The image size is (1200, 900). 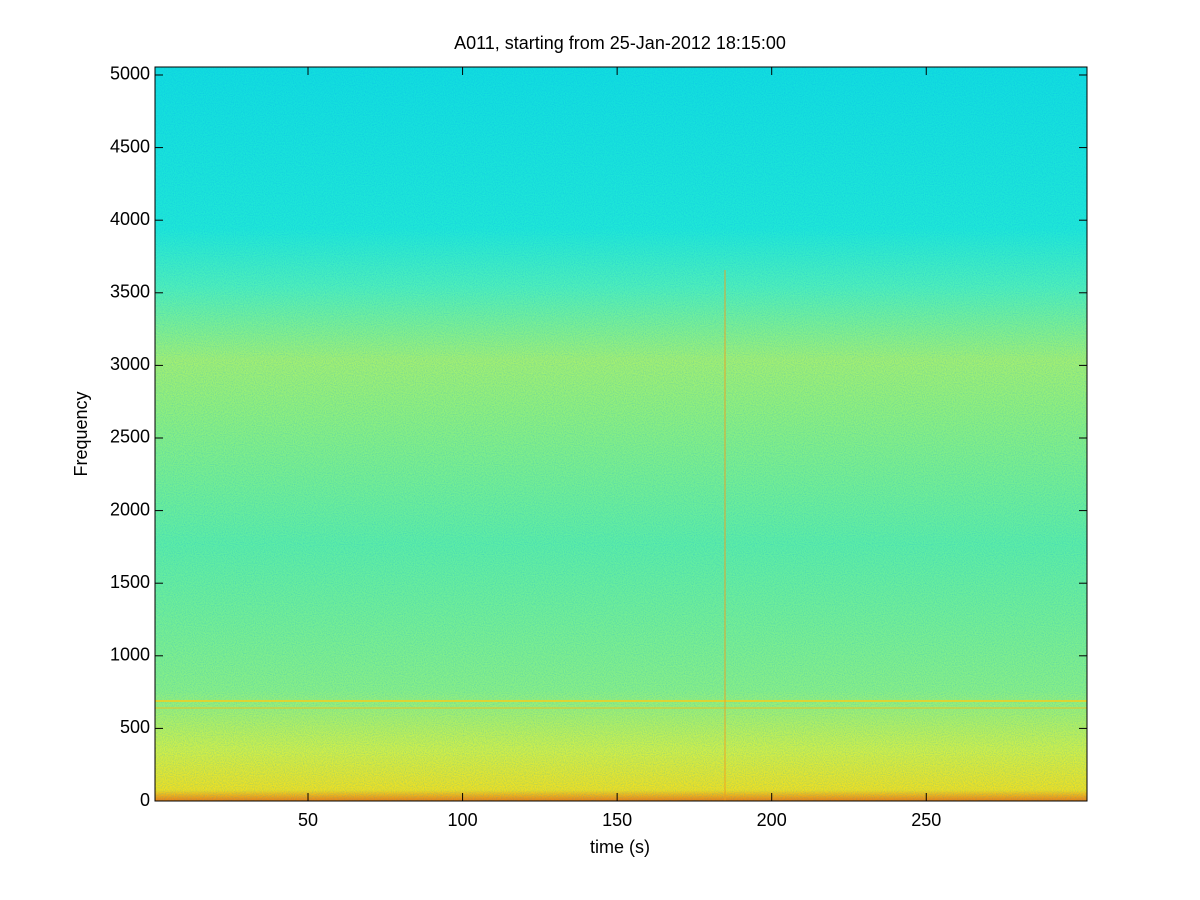 I want to click on y-tick-label: 4000, so click(x=130, y=219).